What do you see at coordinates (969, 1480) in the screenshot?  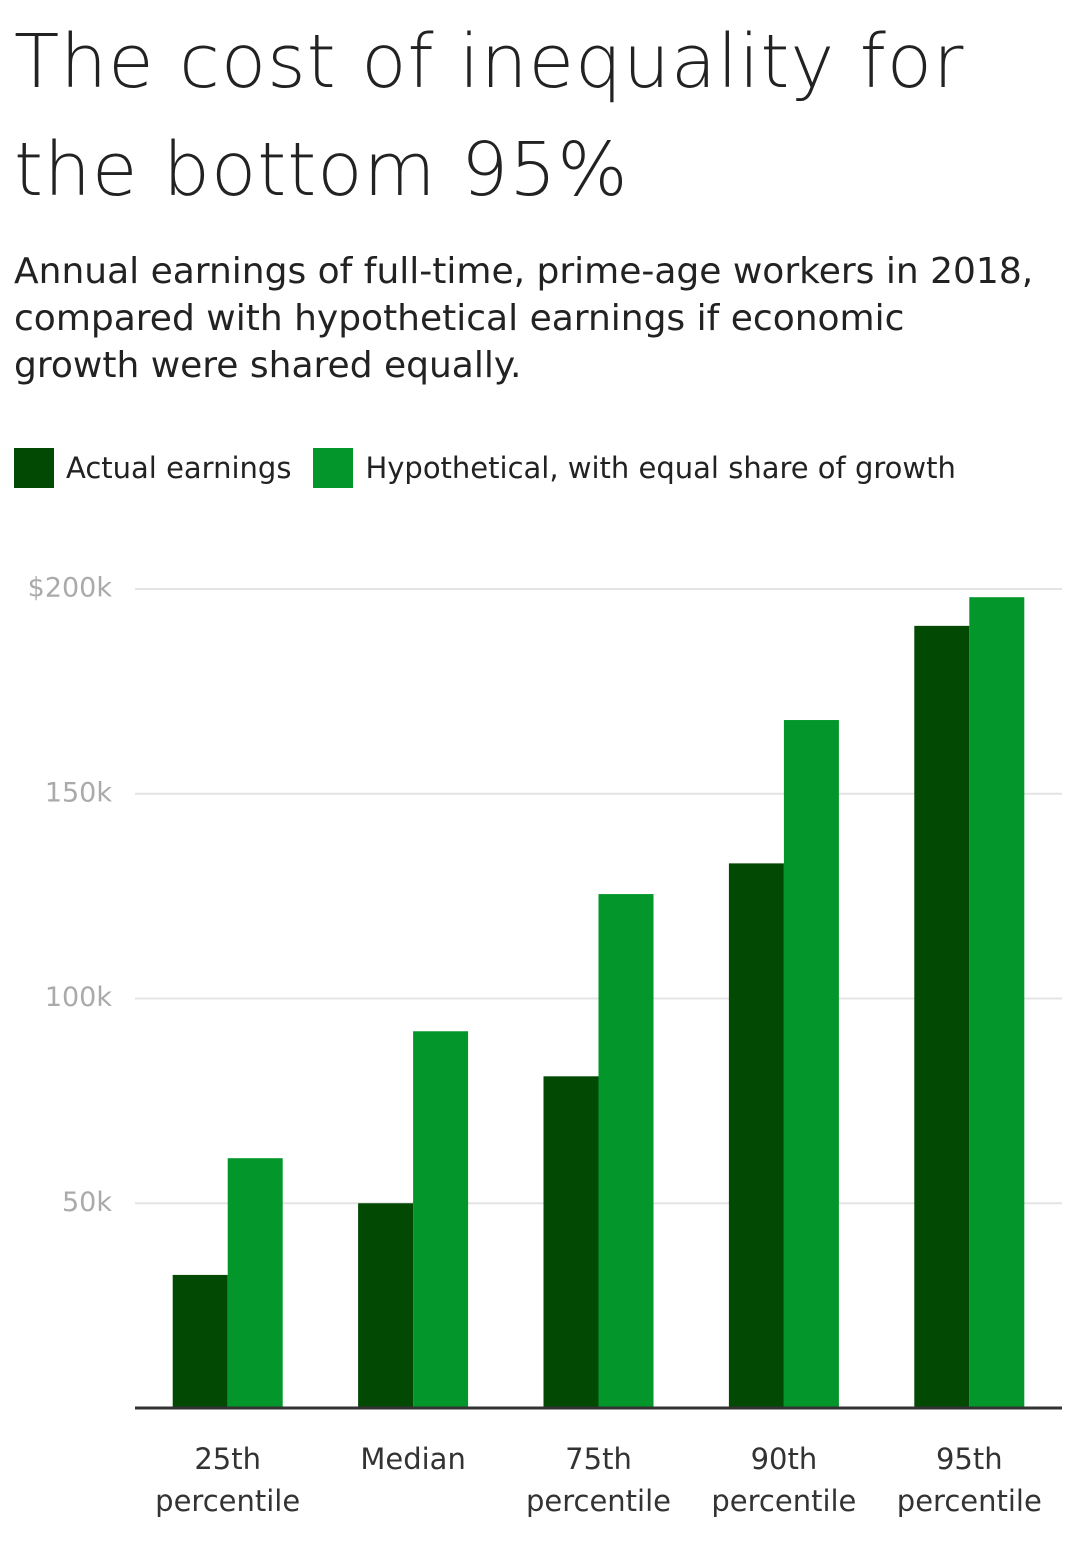 I see `x-tick-label: 95th percentile` at bounding box center [969, 1480].